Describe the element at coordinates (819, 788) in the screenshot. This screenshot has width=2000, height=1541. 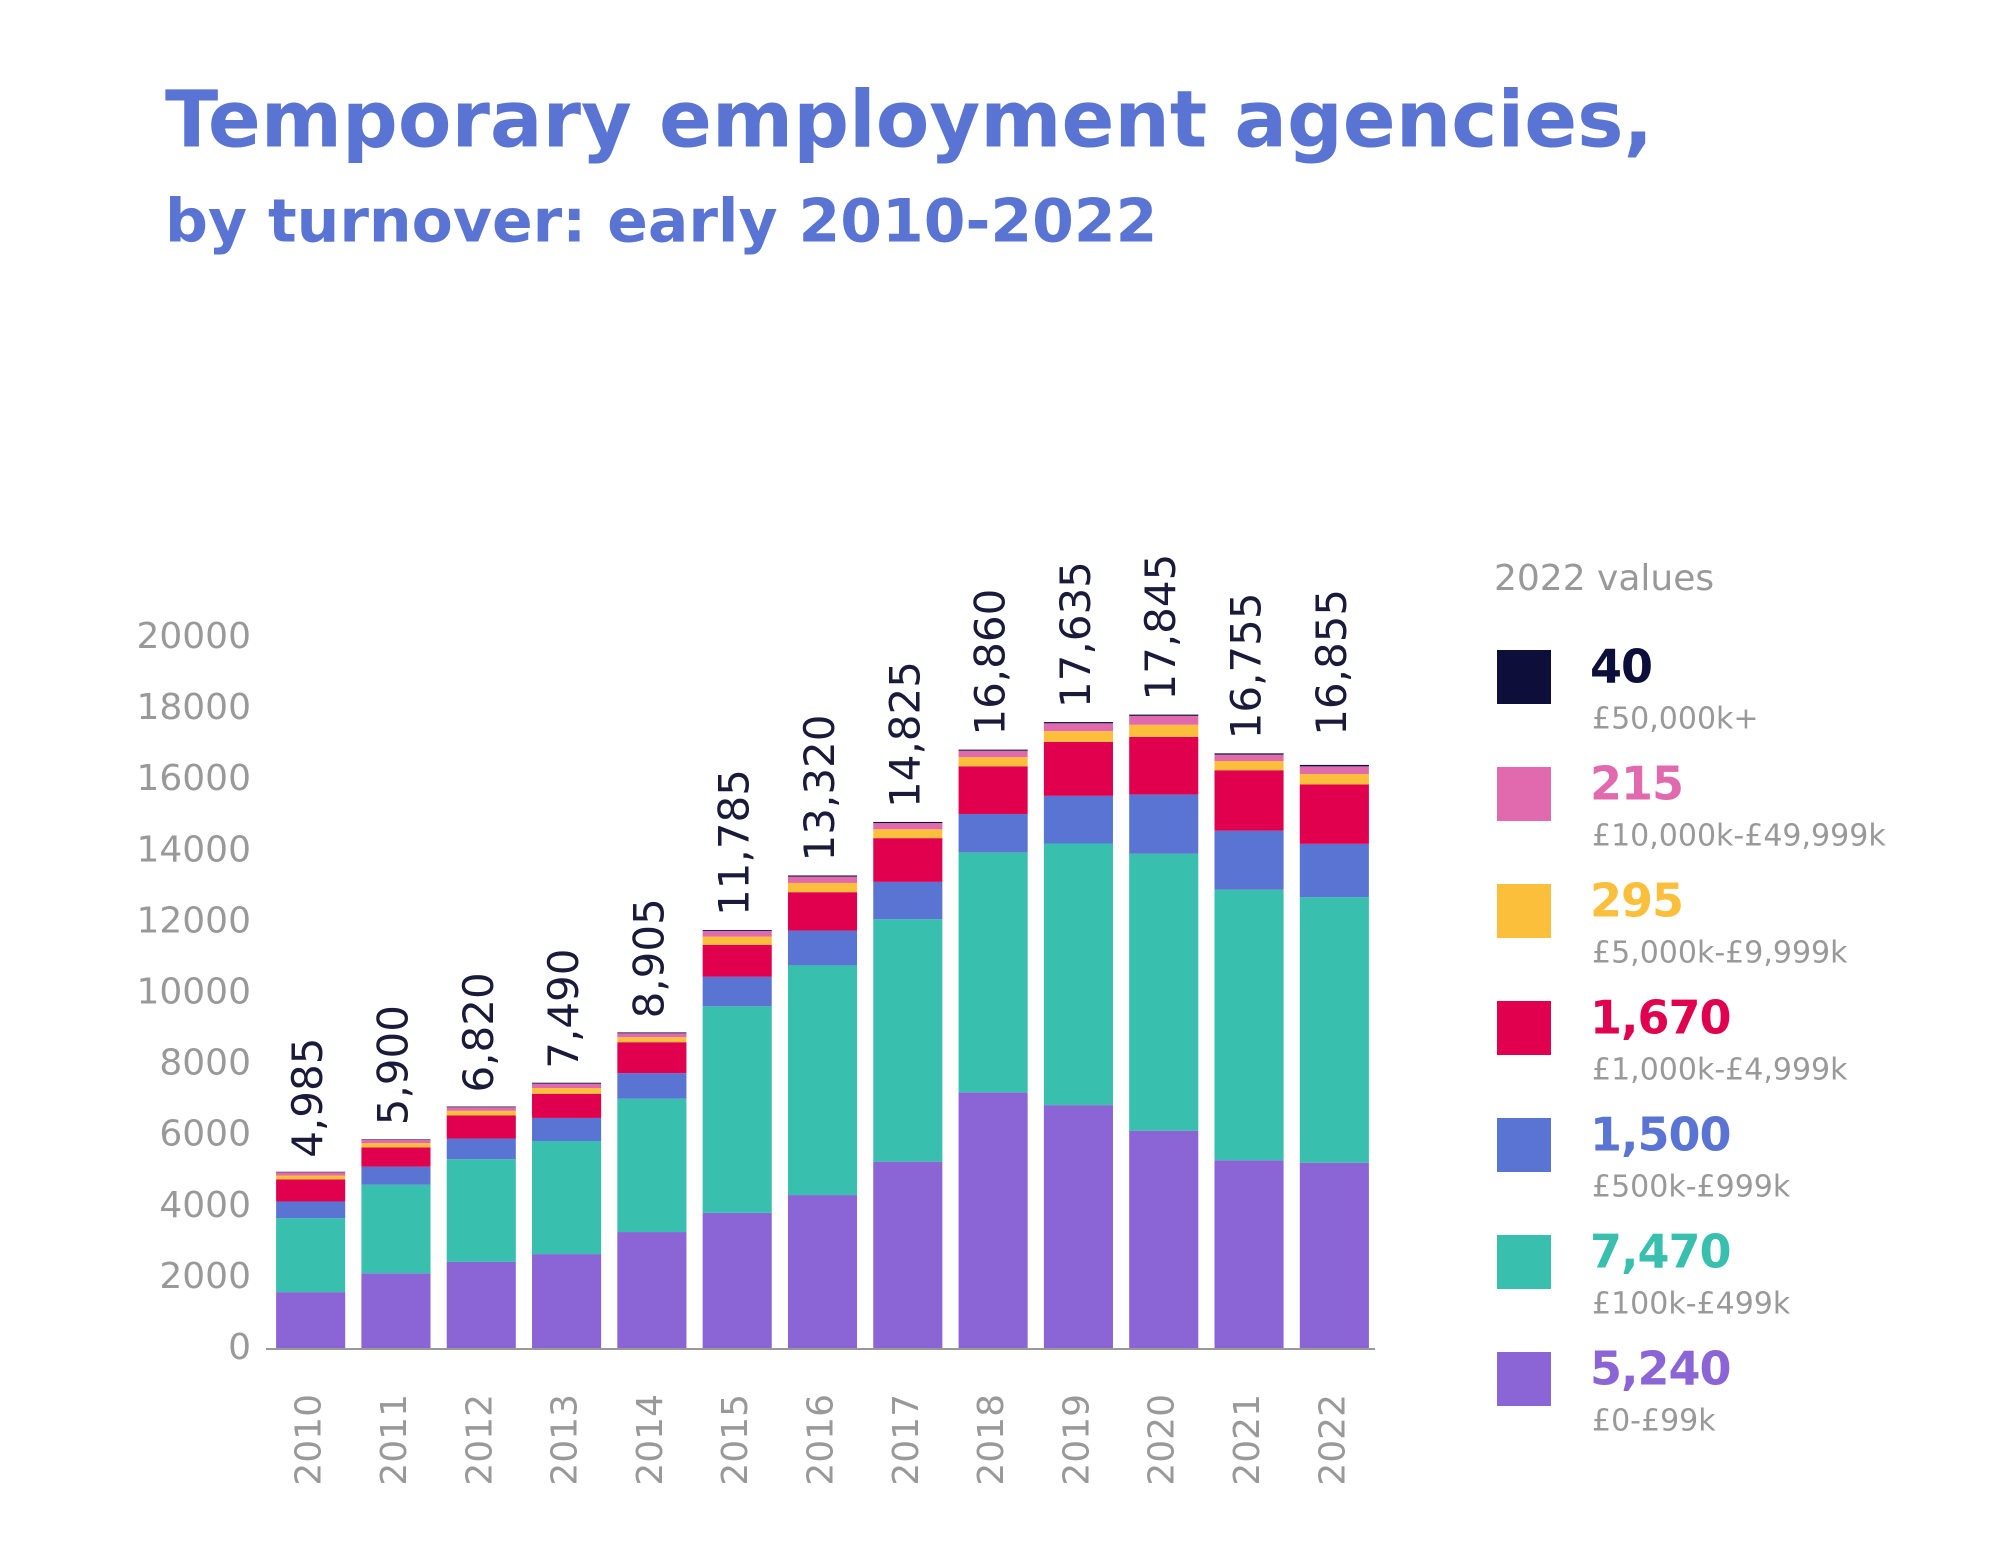
I see `total-label: 13,320` at that location.